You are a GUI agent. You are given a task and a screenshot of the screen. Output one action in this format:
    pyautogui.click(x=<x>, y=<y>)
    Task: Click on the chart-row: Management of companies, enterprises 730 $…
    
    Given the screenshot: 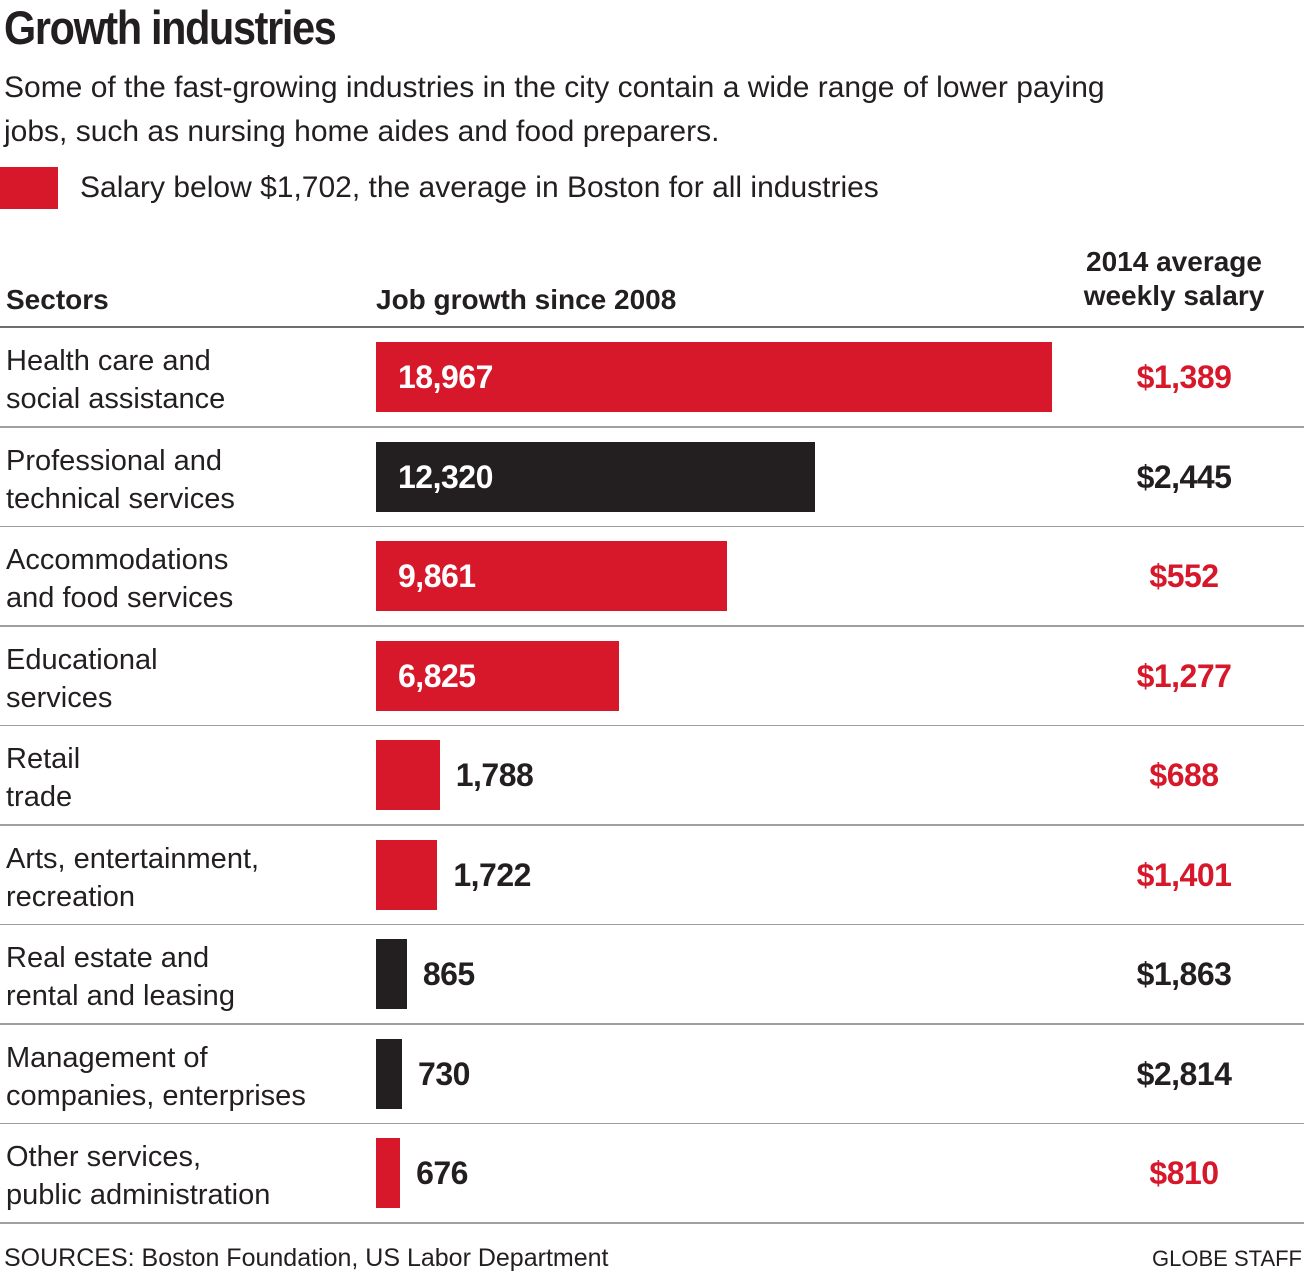 What is the action you would take?
    pyautogui.click(x=652, y=1074)
    